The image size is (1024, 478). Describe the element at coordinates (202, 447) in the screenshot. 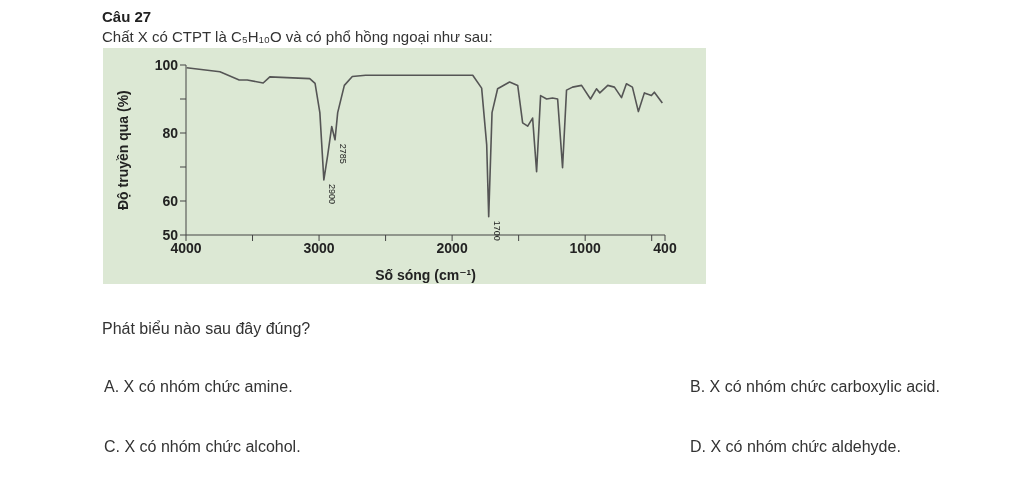

I see `text: C. X có nhóm chức alcohol.` at that location.